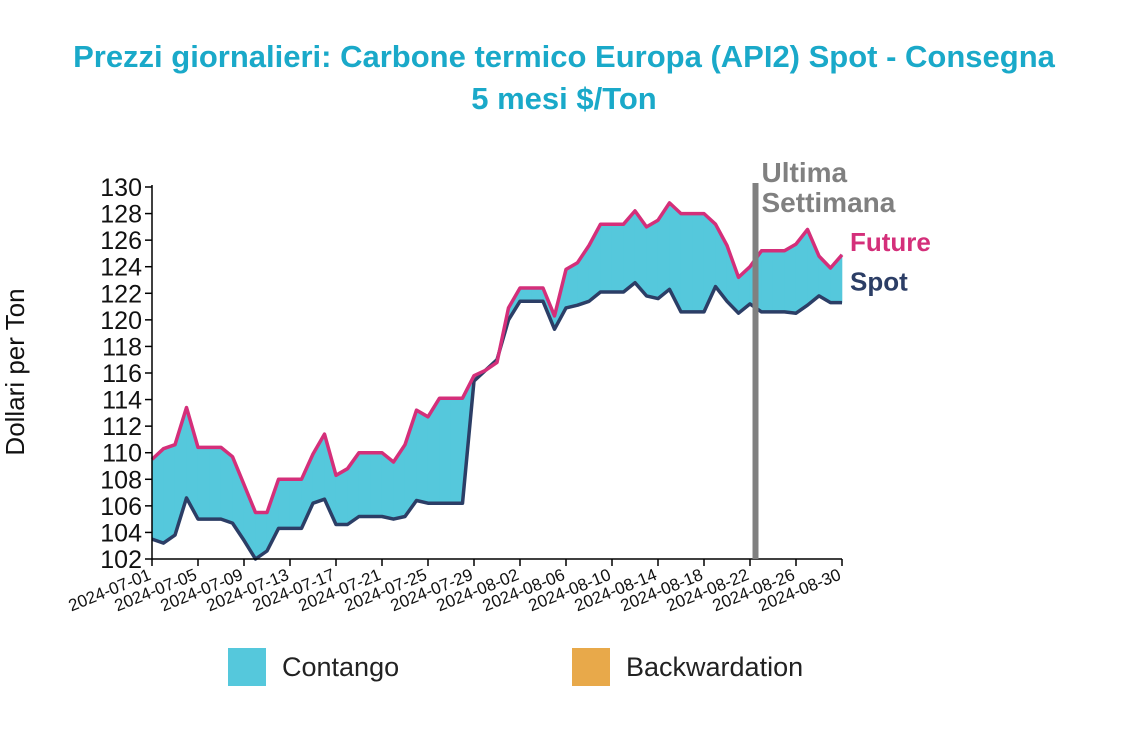  Describe the element at coordinates (564, 98) in the screenshot. I see `chart-title-line-2: 5 mesi $/Ton` at that location.